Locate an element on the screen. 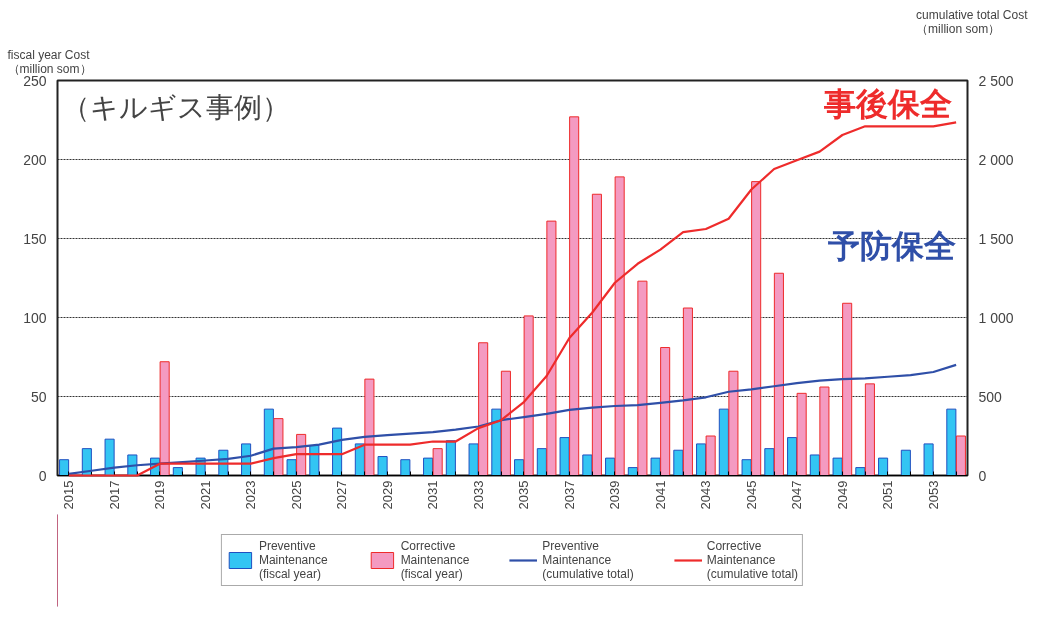 The height and width of the screenshot is (642, 1049). y-tick-label: 200 is located at coordinates (35, 159).